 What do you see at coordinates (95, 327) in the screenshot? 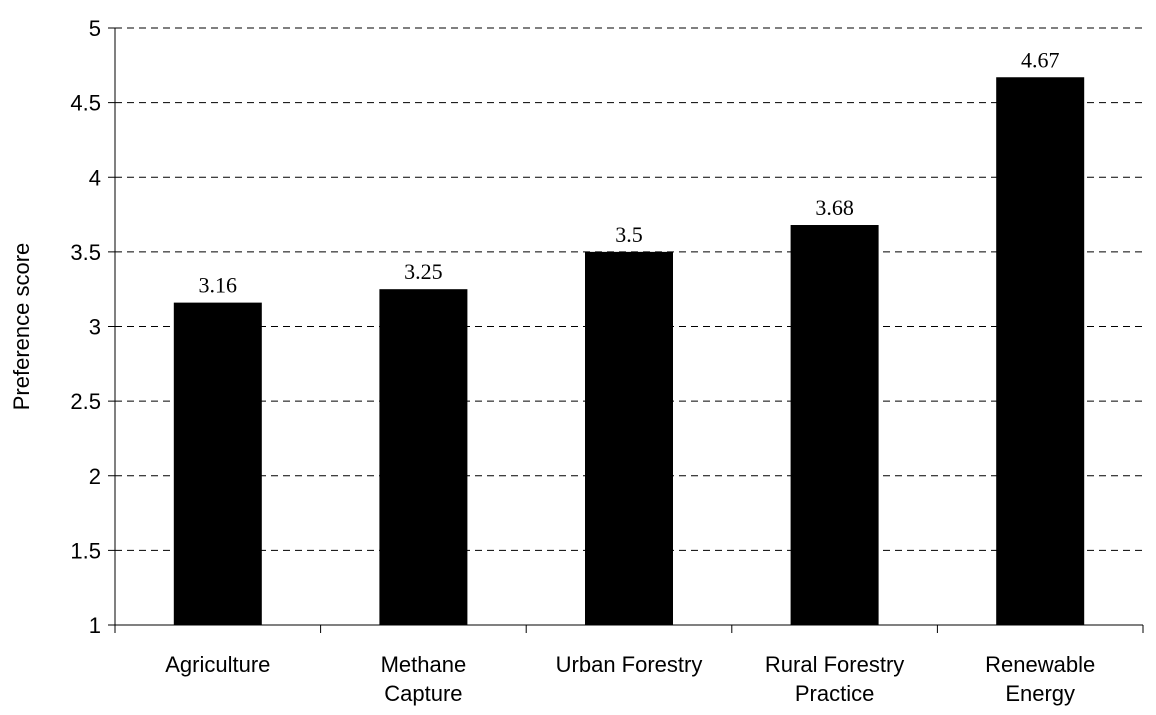
I see `y-tick-label: 3` at bounding box center [95, 327].